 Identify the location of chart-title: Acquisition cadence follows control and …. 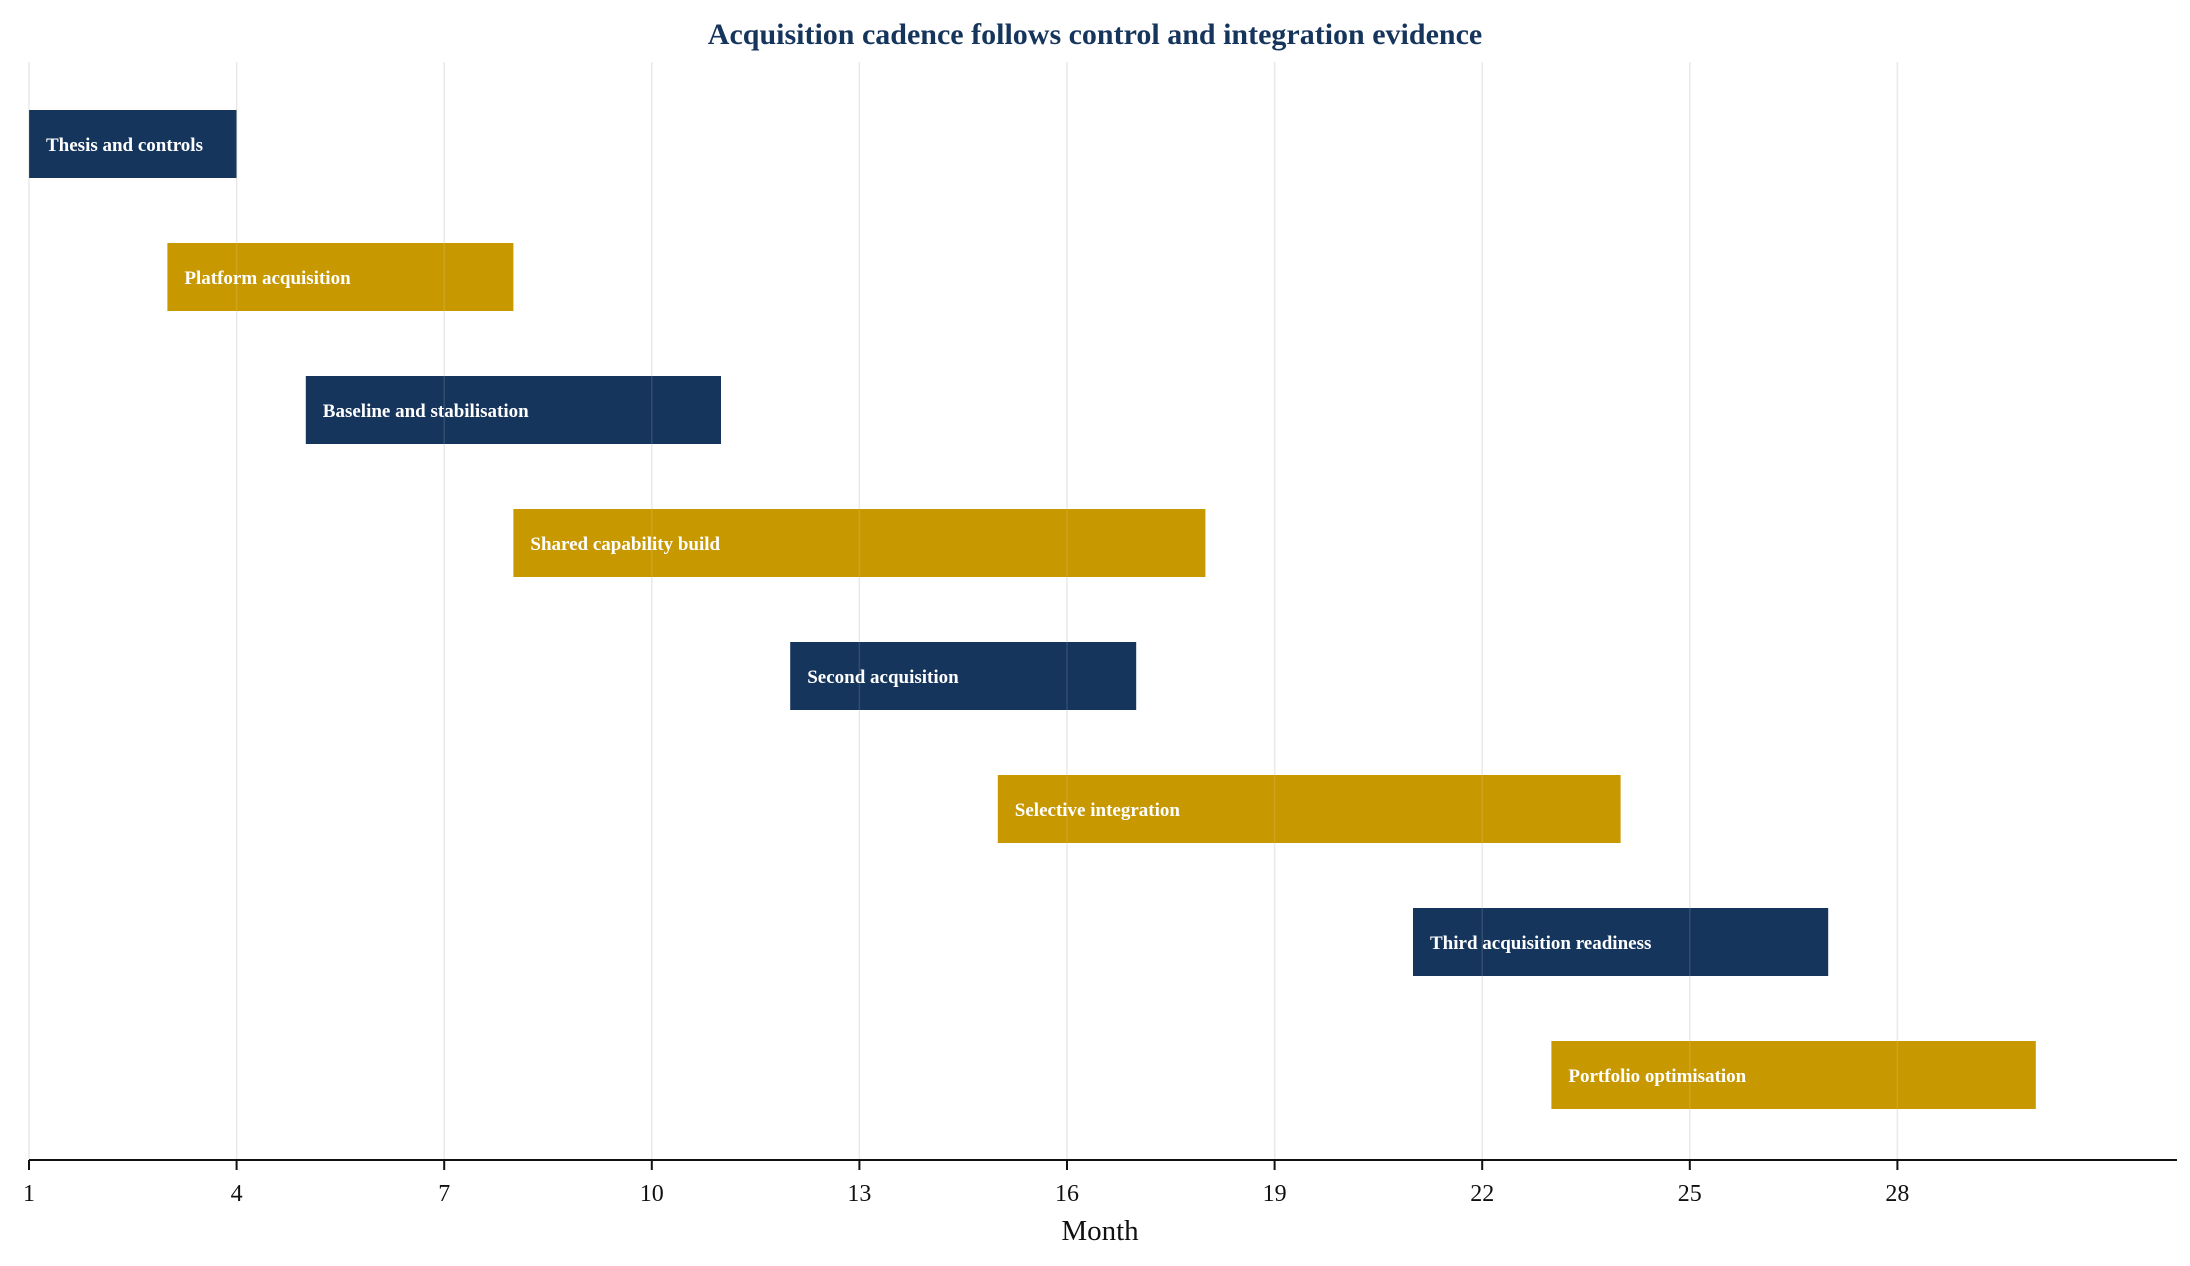
(1095, 34).